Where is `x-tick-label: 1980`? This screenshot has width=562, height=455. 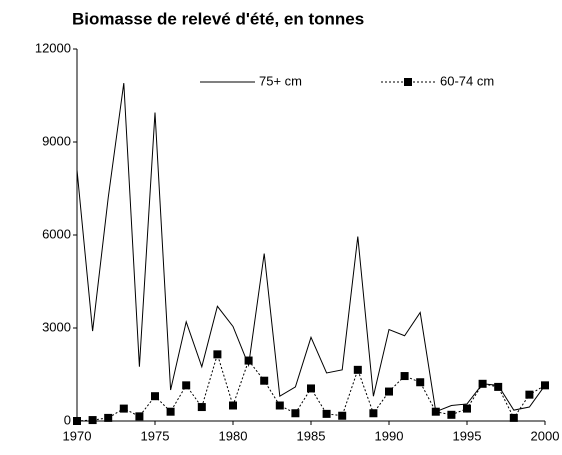 x-tick-label: 1980 is located at coordinates (233, 435).